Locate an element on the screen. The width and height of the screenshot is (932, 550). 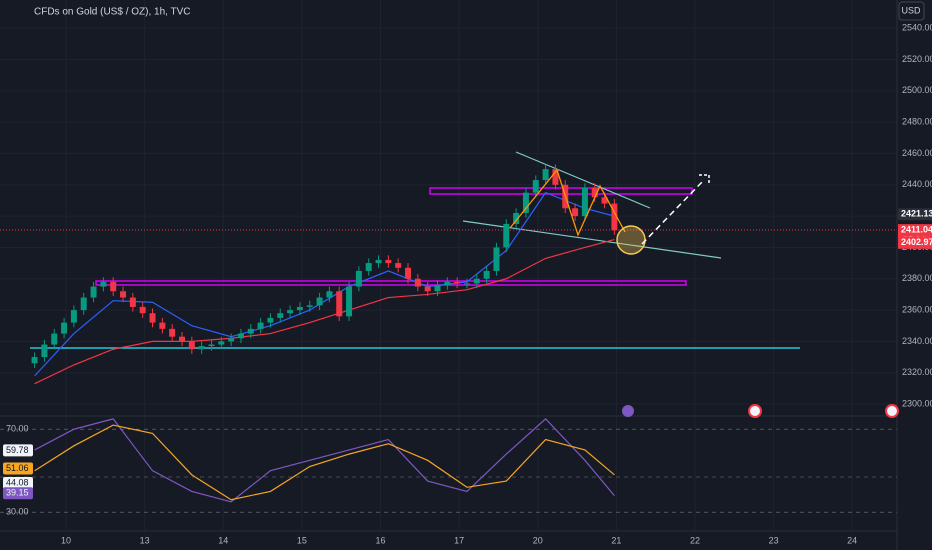
rsi-tag-label: 44.08 is located at coordinates (17, 482).